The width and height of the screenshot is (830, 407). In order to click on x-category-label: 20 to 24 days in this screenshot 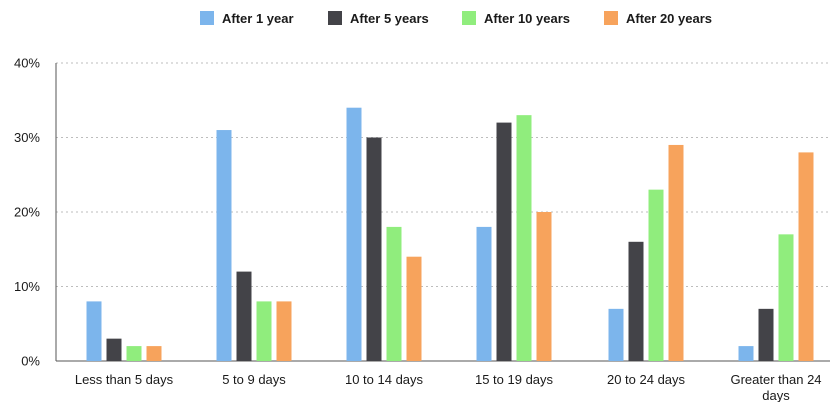, I will do `click(646, 379)`.